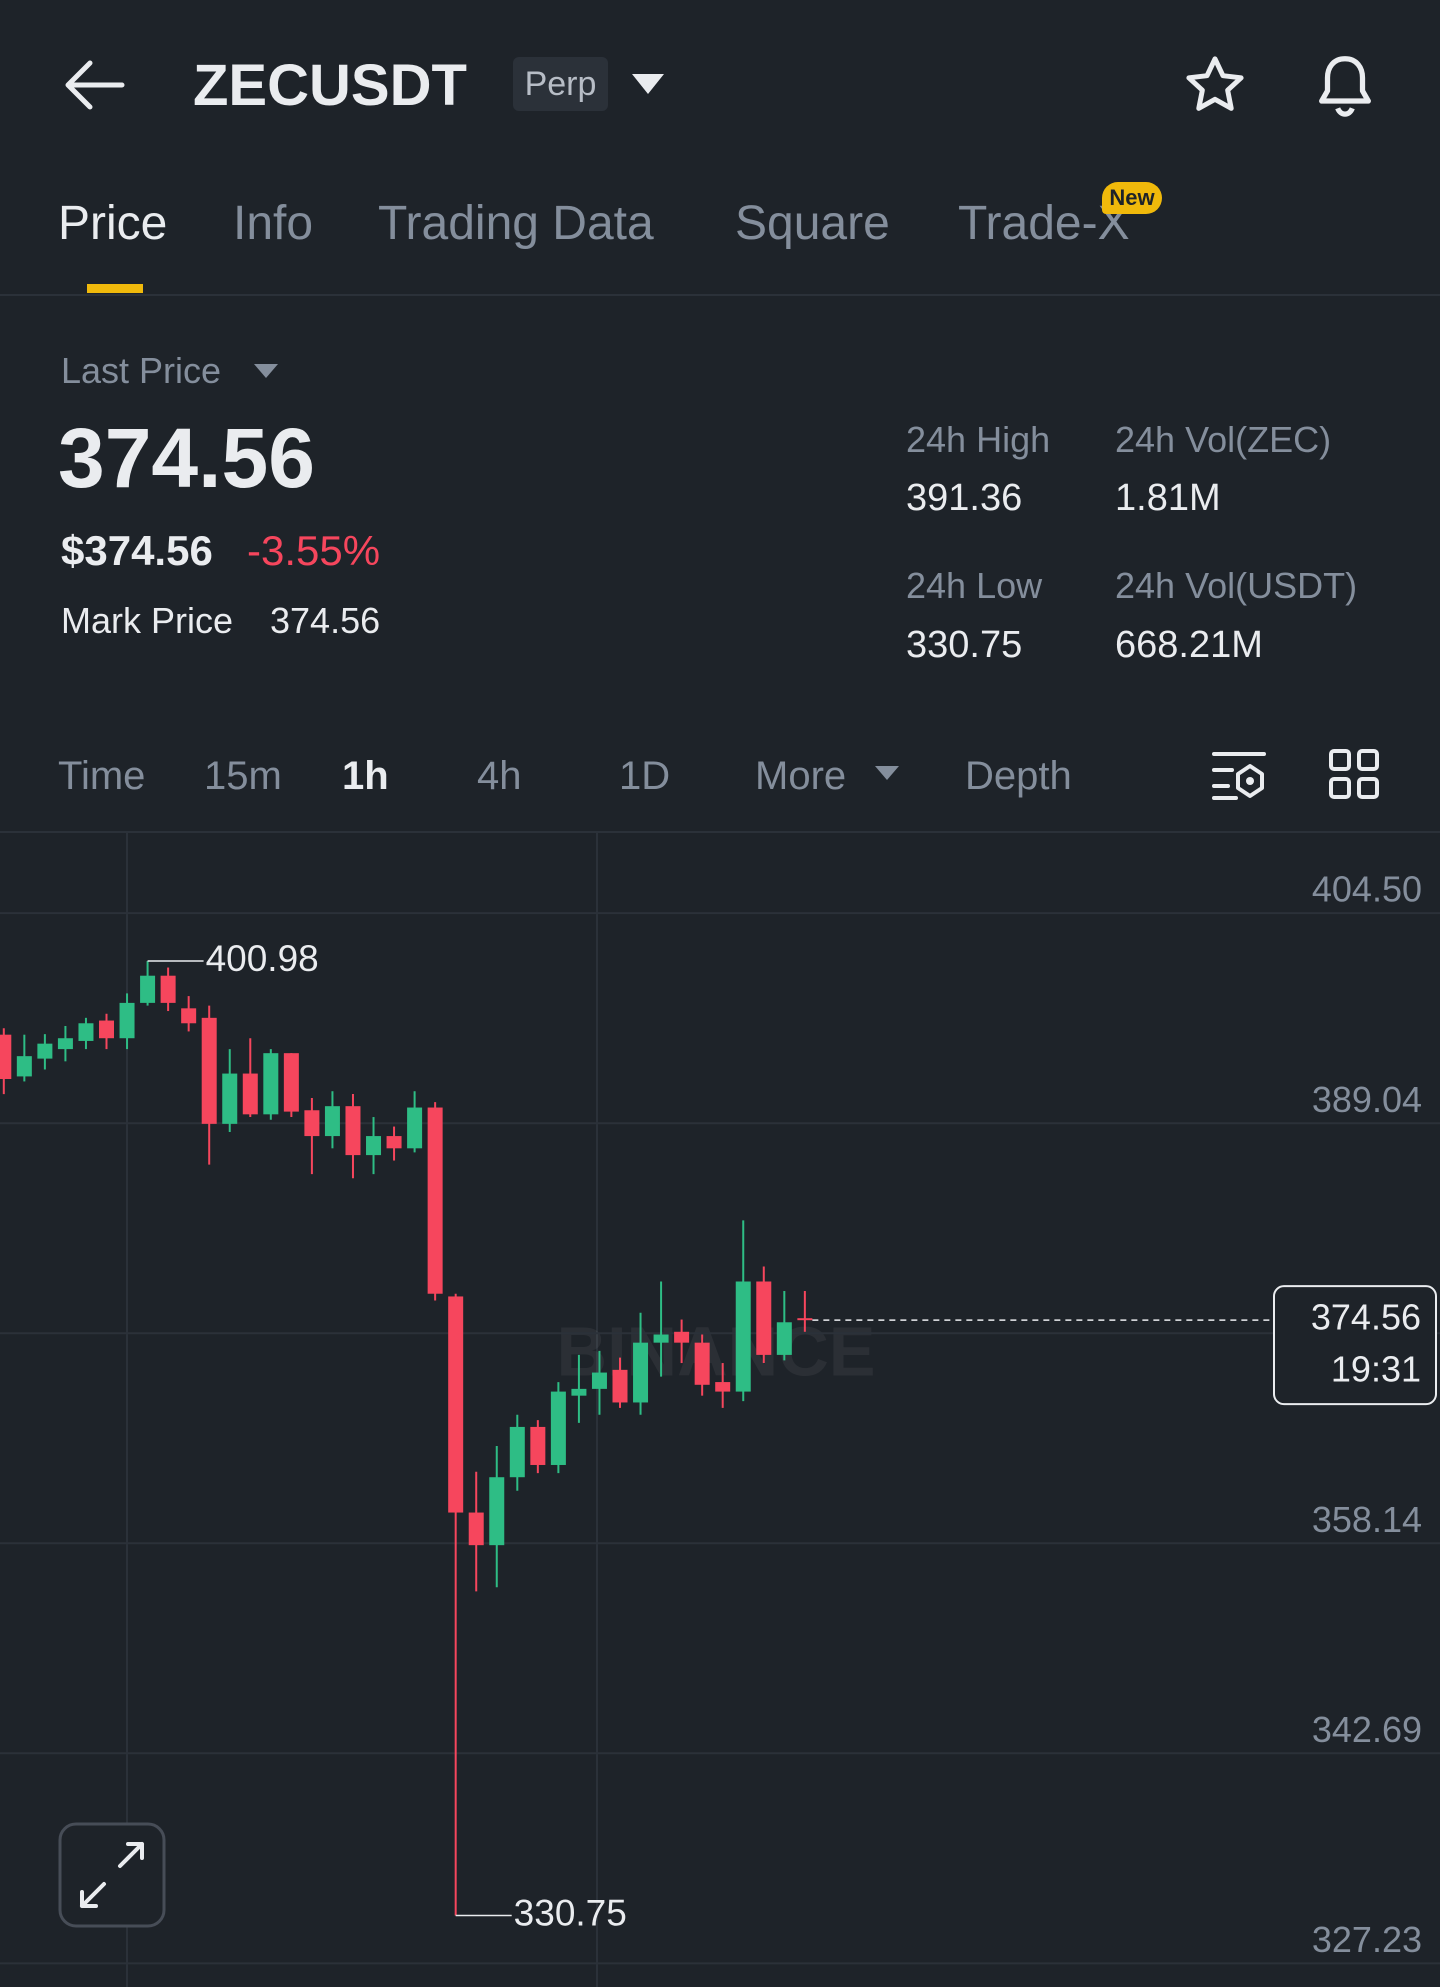 Image resolution: width=1440 pixels, height=1987 pixels. I want to click on favorite-button, so click(1215, 85).